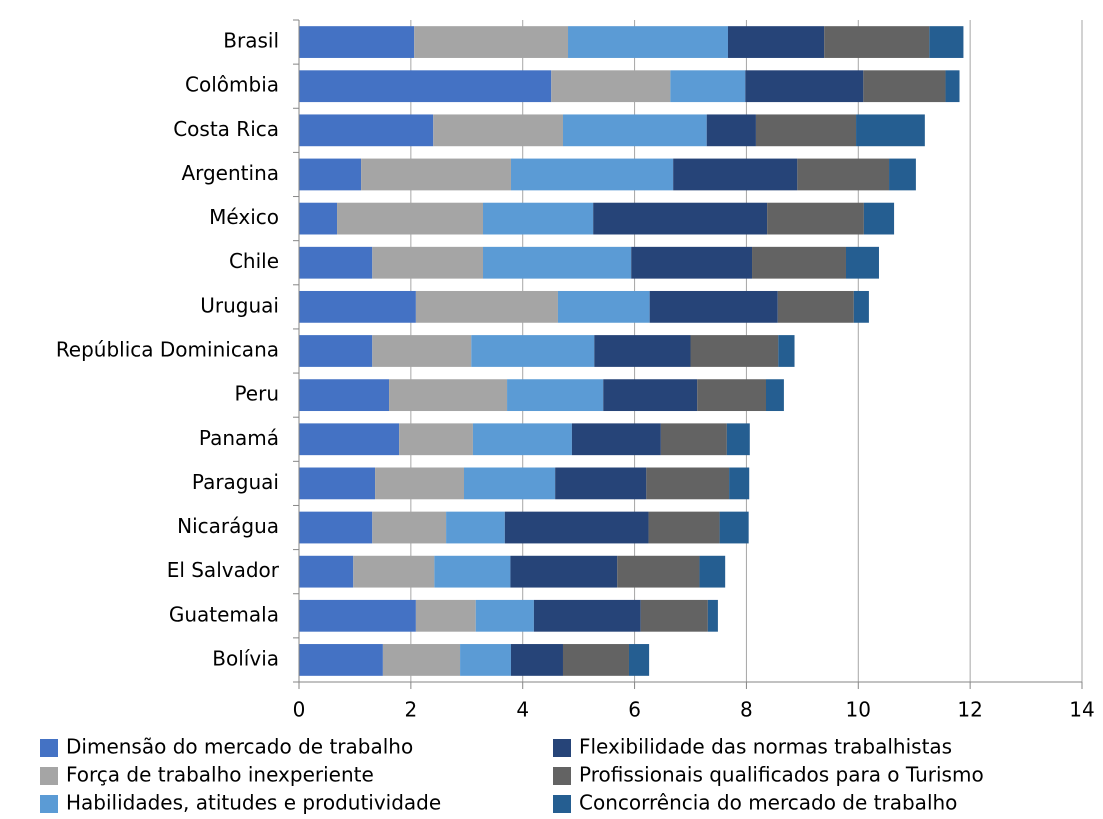  Describe the element at coordinates (299, 710) in the screenshot. I see `x-tick-label: 0` at that location.